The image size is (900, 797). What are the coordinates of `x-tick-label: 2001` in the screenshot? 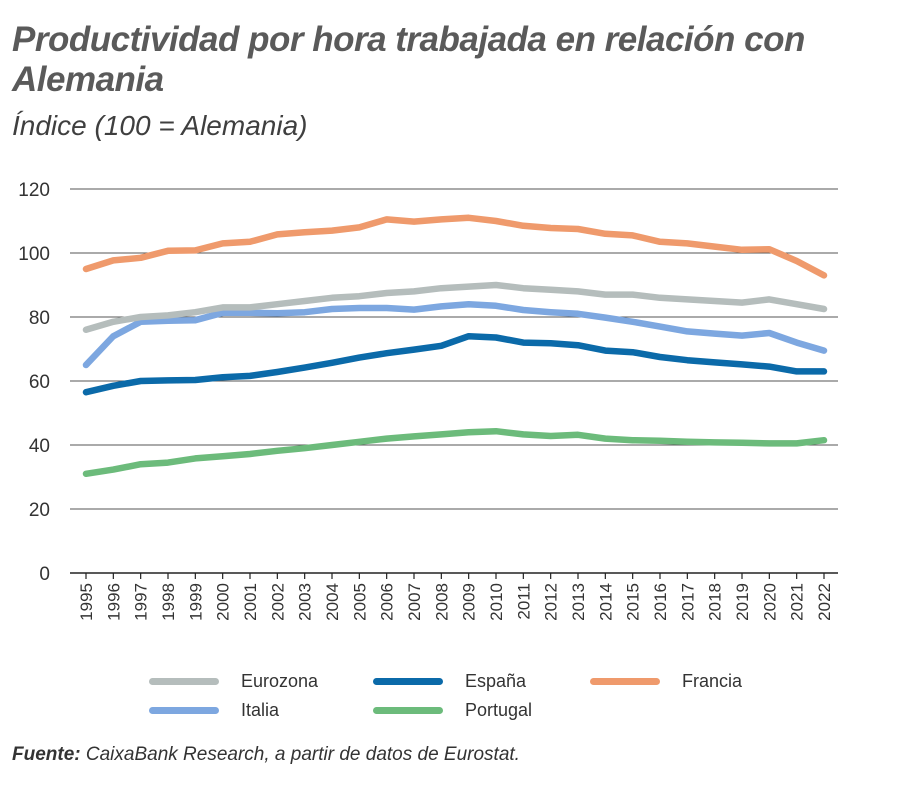 It's located at (250, 602).